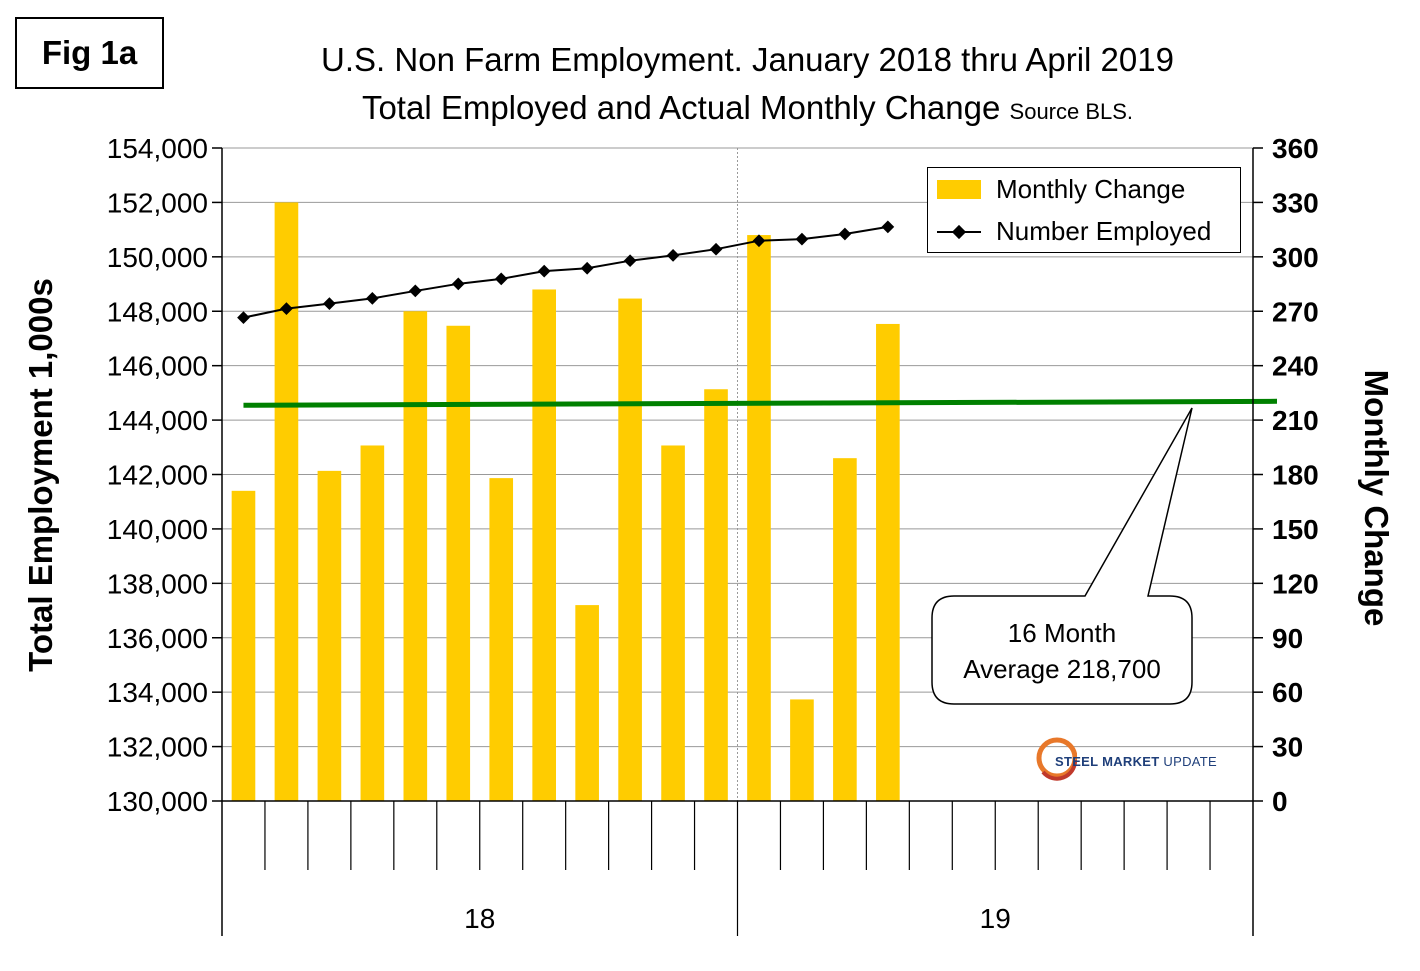  I want to click on y-tick-label-left: 150,000, so click(157, 257).